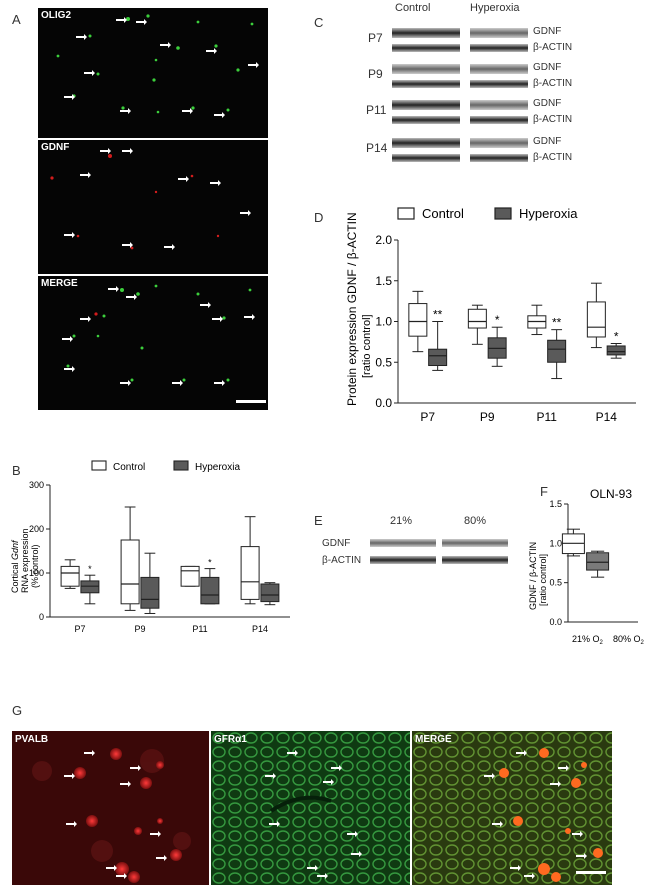  I want to click on panel-label-a: A, so click(16, 19).